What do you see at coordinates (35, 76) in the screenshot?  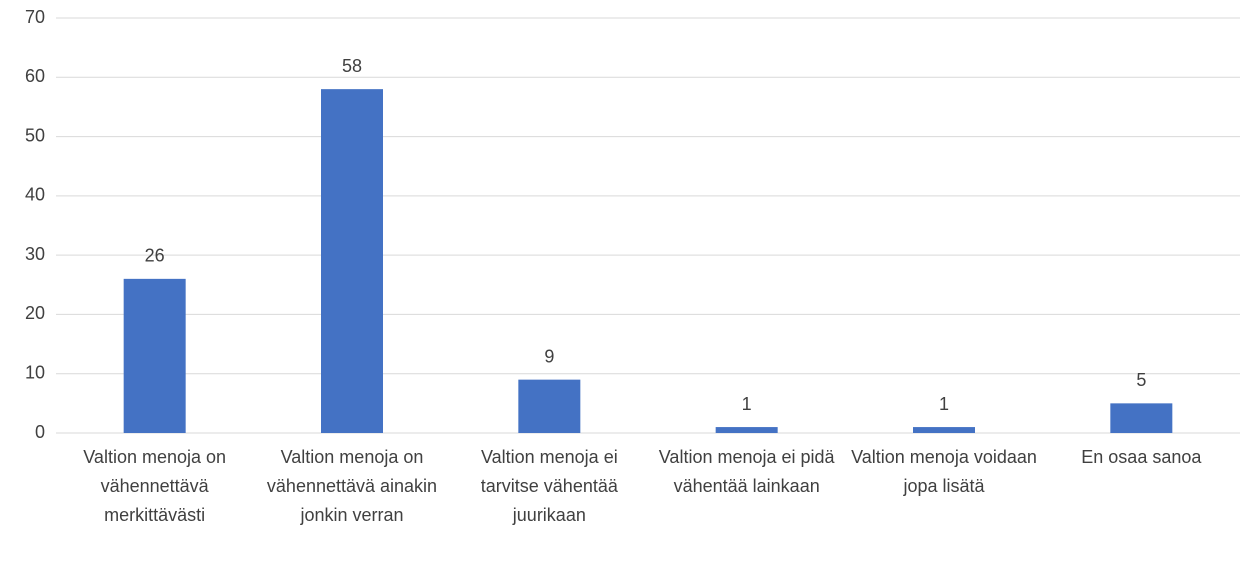 I see `y-tick-label: 60` at bounding box center [35, 76].